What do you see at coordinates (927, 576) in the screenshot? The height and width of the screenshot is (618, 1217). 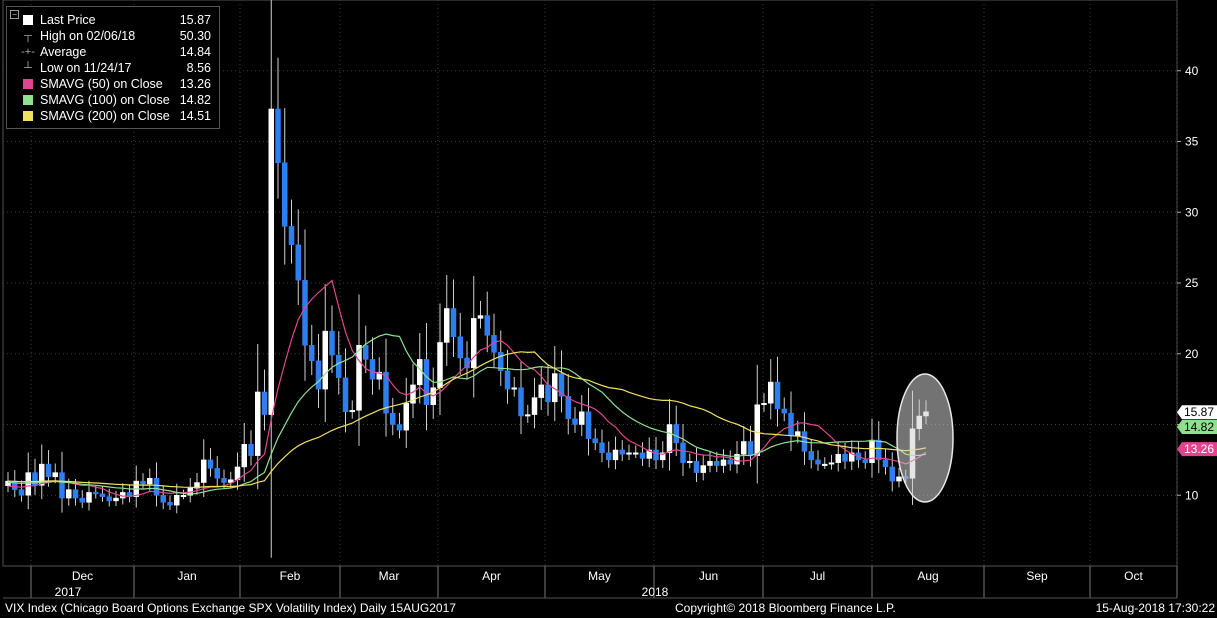 I see `x-tick-label: Aug` at bounding box center [927, 576].